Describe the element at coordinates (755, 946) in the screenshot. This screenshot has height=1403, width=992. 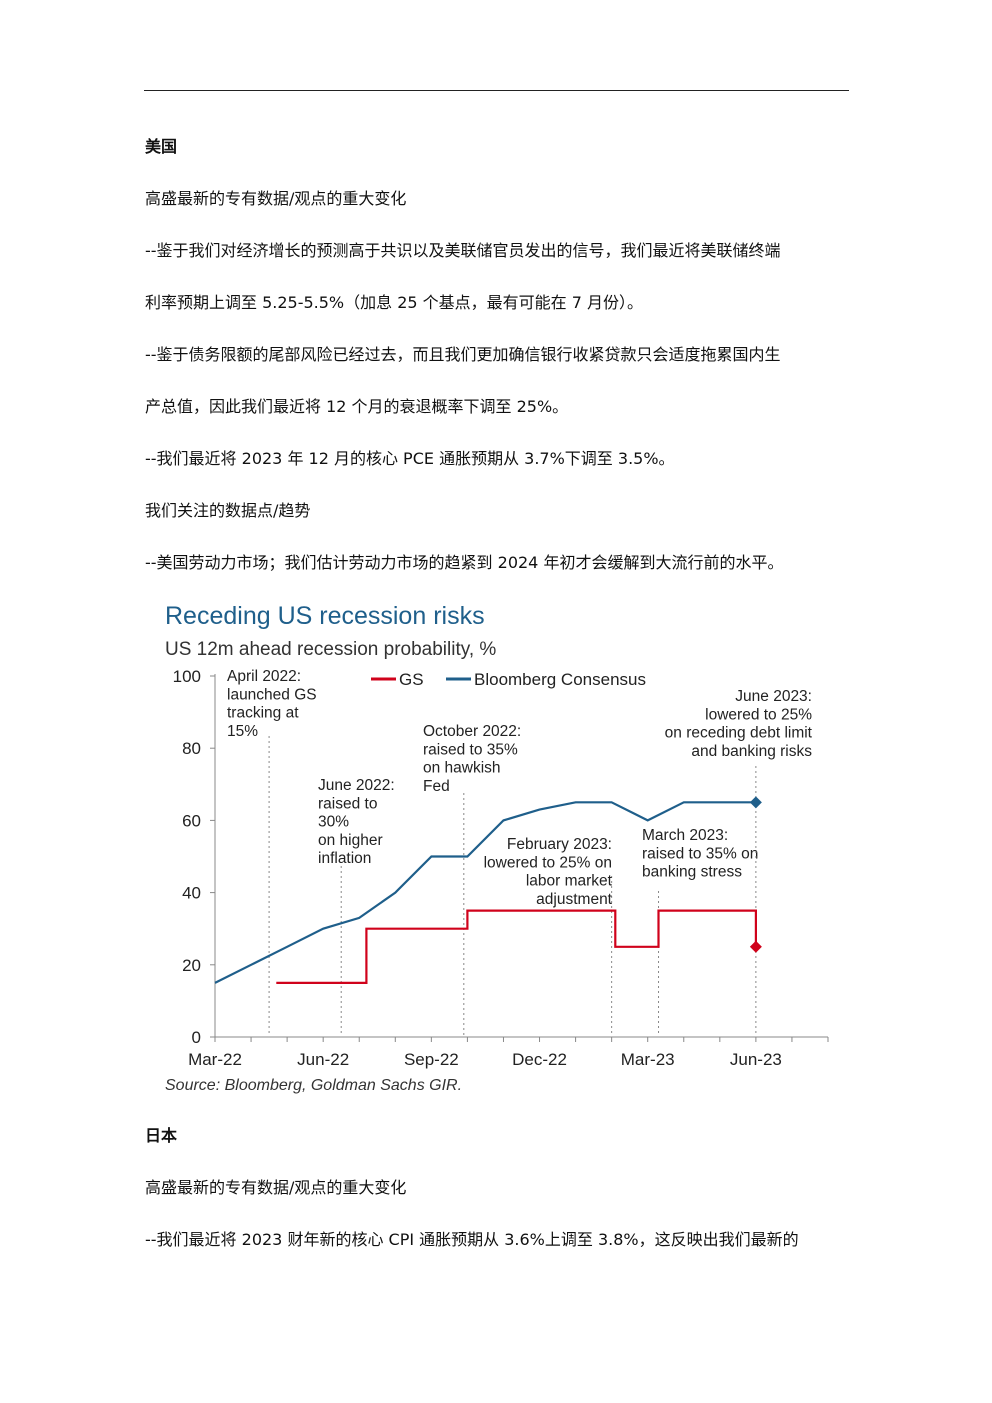
I see `series-end-marker-gs` at that location.